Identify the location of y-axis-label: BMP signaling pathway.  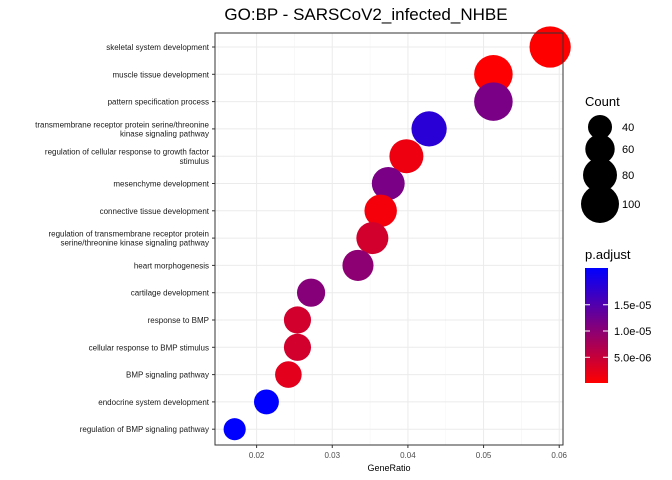
(167, 375).